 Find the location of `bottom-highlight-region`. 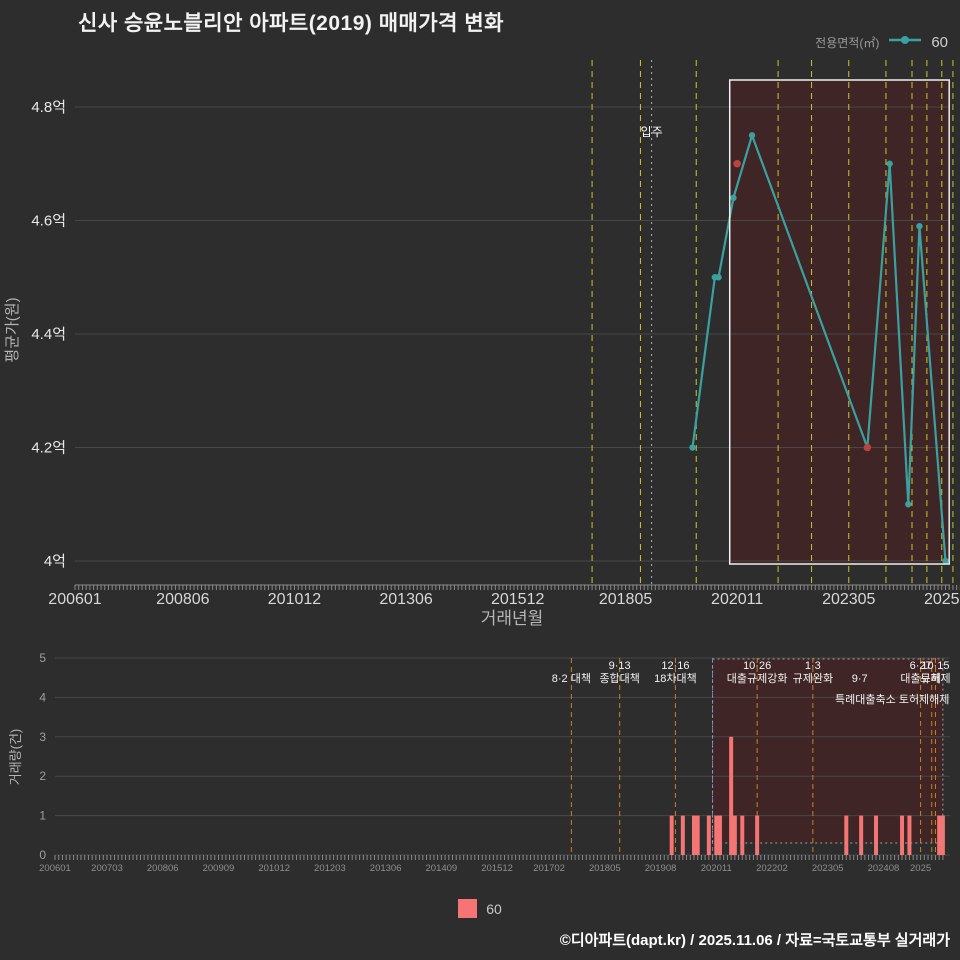

bottom-highlight-region is located at coordinates (827, 751).